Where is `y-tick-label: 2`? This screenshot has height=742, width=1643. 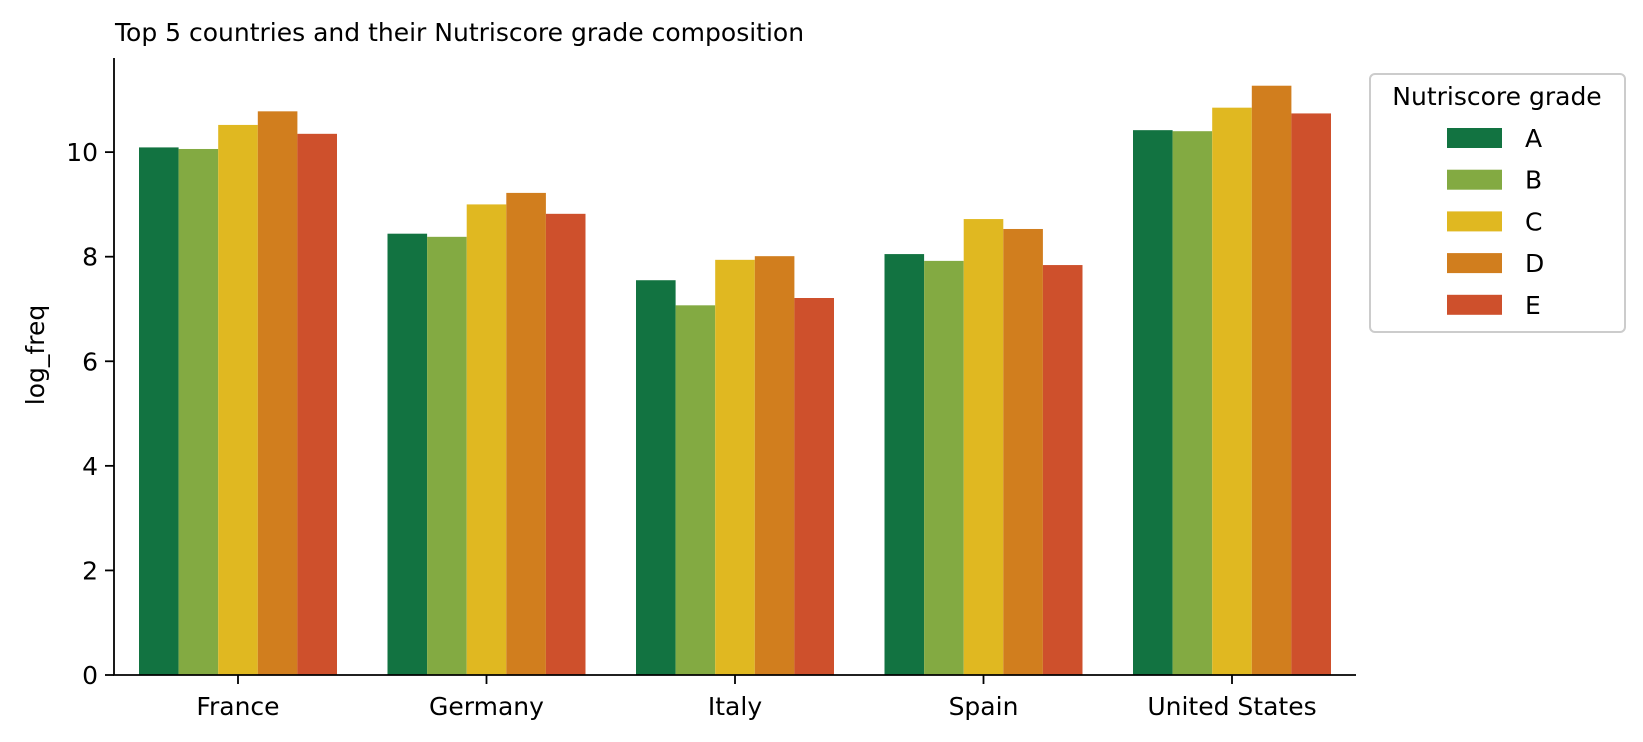
y-tick-label: 2 is located at coordinates (90, 570).